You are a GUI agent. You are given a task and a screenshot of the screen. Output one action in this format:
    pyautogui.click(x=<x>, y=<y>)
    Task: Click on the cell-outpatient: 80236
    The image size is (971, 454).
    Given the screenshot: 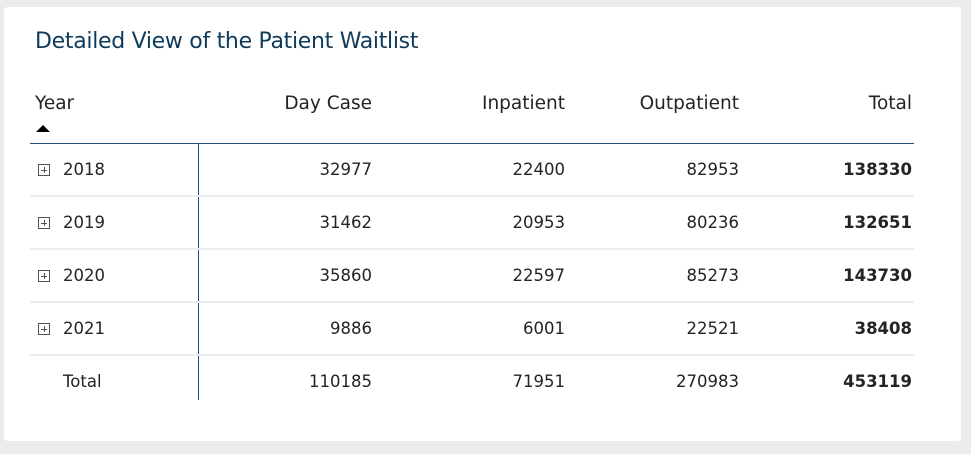 What is the action you would take?
    pyautogui.click(x=713, y=222)
    